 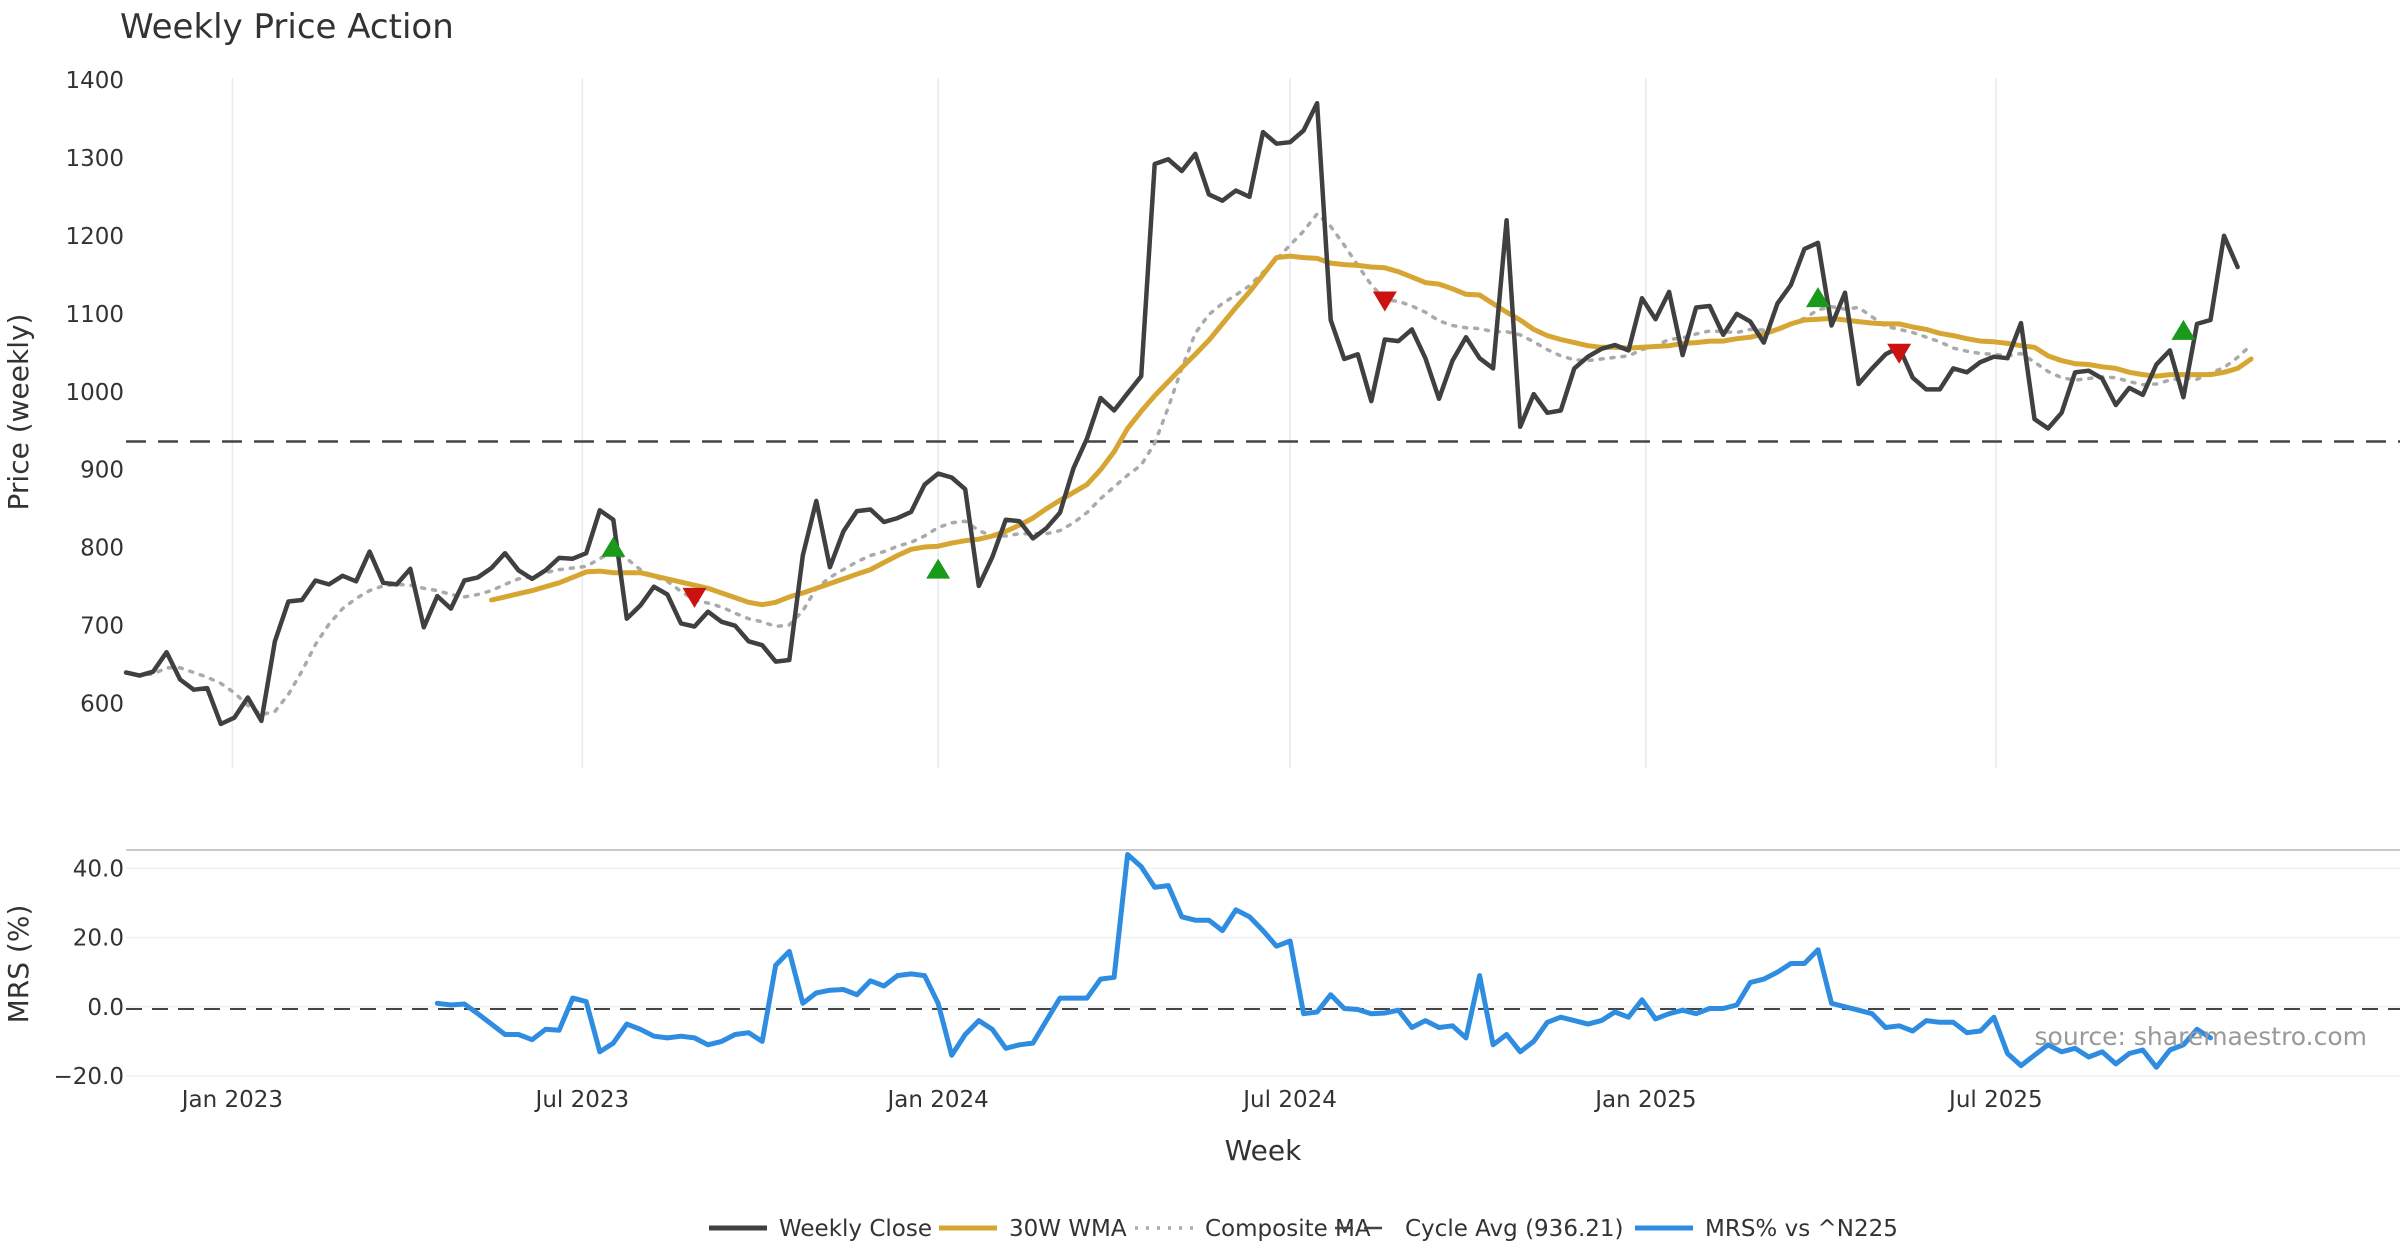 What do you see at coordinates (94, 81) in the screenshot?
I see `price-y-tick-label: 1400` at bounding box center [94, 81].